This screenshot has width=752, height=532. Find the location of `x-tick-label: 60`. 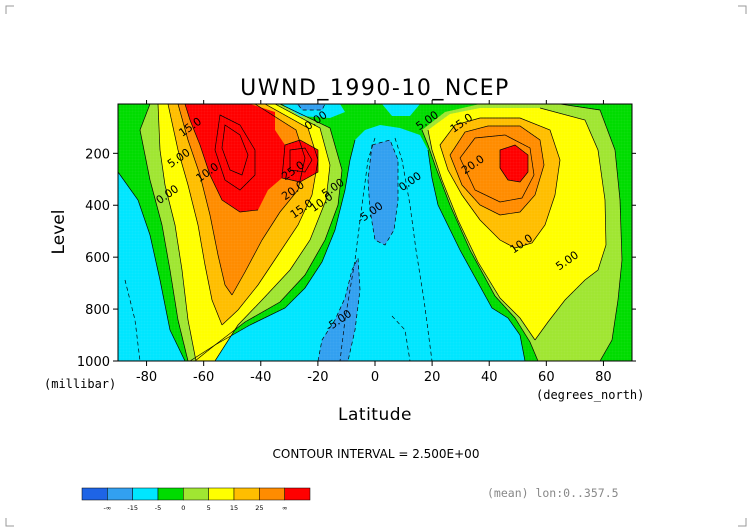

x-tick-label: 60 is located at coordinates (546, 377).